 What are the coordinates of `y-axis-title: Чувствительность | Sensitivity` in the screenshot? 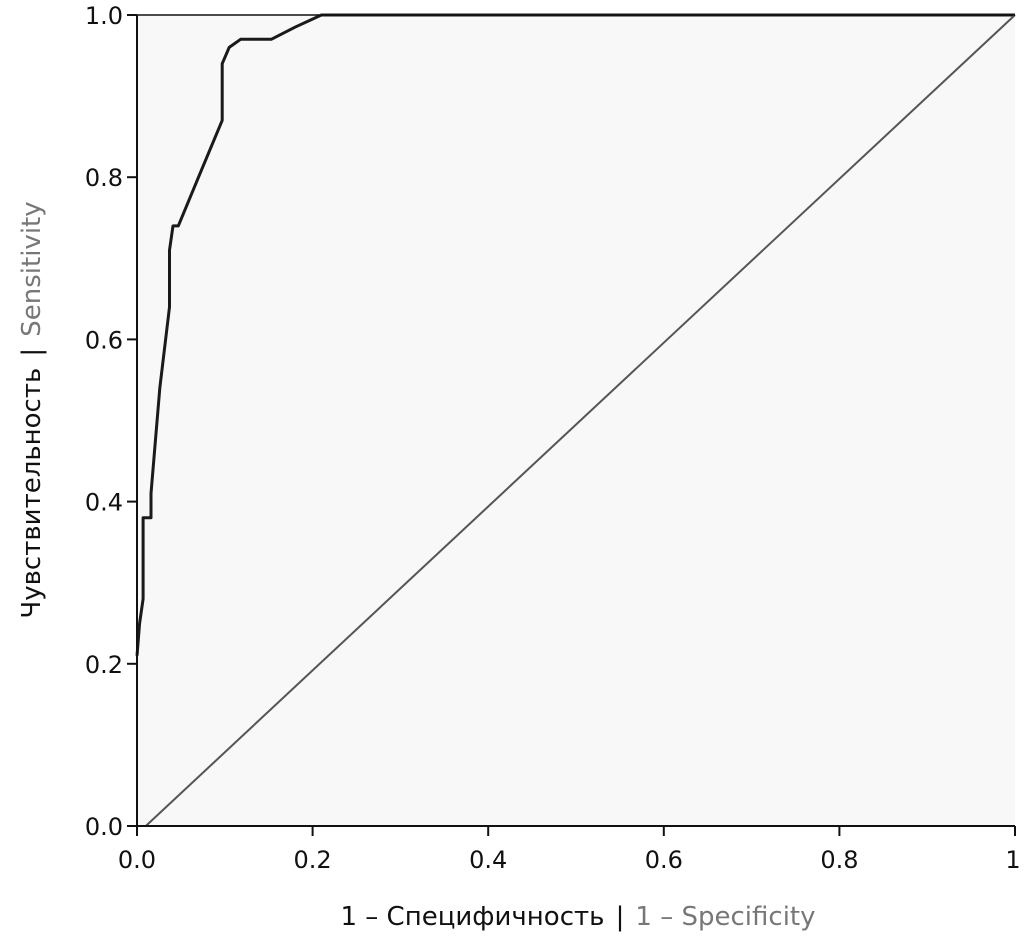 It's located at (32, 409).